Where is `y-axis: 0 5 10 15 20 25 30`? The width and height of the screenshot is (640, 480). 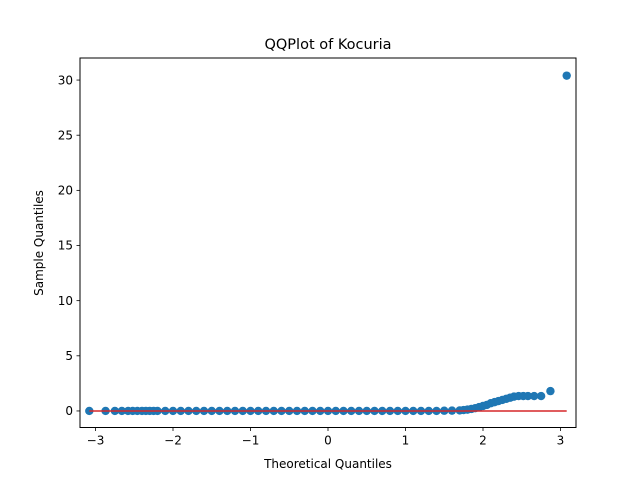 y-axis: 0 5 10 15 20 25 30 is located at coordinates (69, 245).